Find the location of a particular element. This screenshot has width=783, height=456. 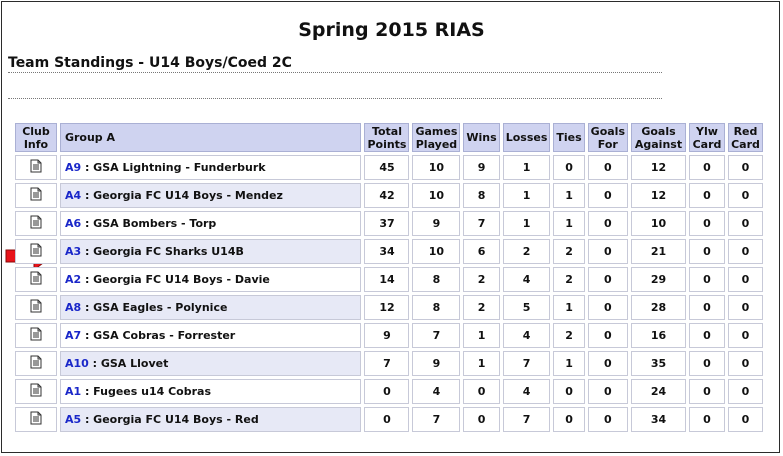

total-points-cell: 0 is located at coordinates (387, 391).